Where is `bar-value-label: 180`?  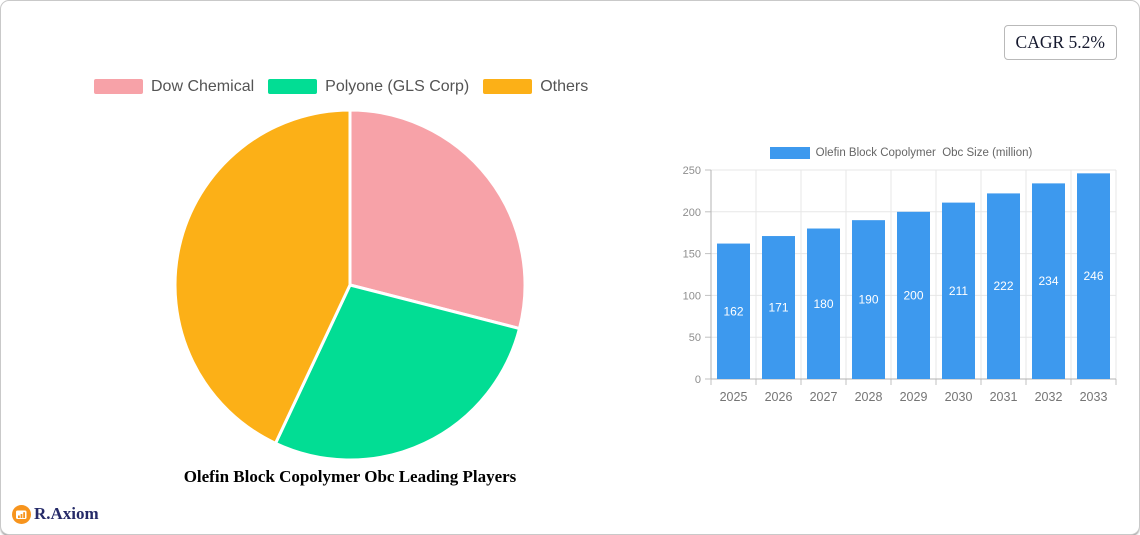 bar-value-label: 180 is located at coordinates (823, 304).